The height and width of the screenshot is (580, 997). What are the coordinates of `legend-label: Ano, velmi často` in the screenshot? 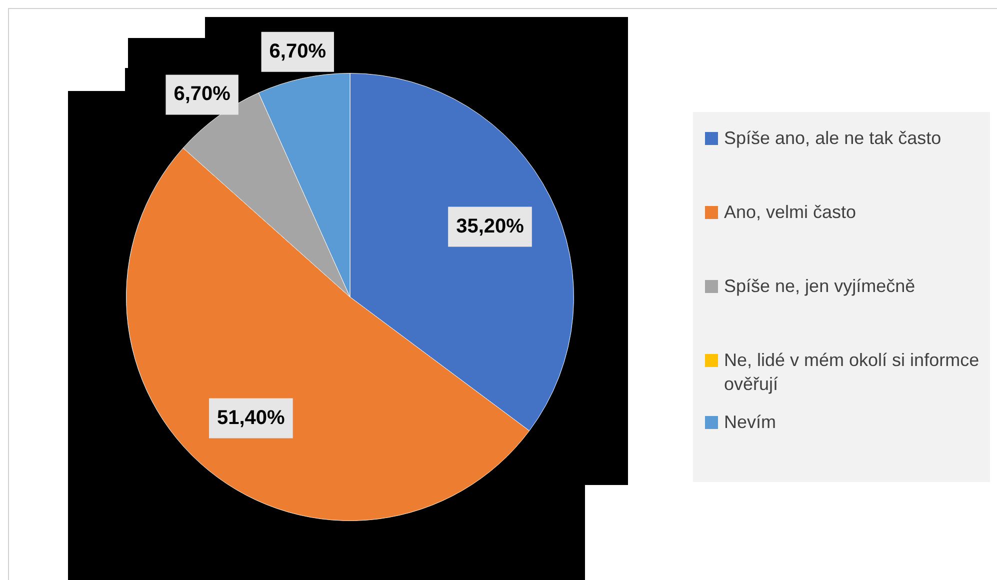 It's located at (790, 212).